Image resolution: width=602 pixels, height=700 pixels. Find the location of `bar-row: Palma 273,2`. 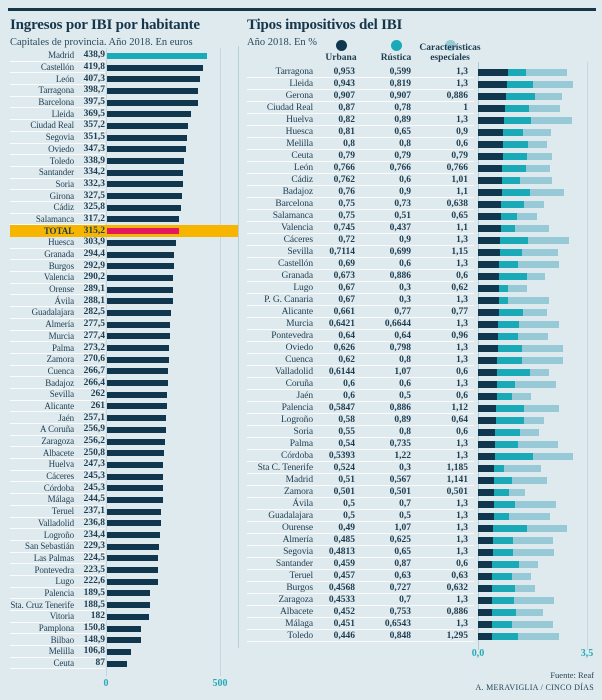

bar-row: Palma 273,2 is located at coordinates (124, 348).